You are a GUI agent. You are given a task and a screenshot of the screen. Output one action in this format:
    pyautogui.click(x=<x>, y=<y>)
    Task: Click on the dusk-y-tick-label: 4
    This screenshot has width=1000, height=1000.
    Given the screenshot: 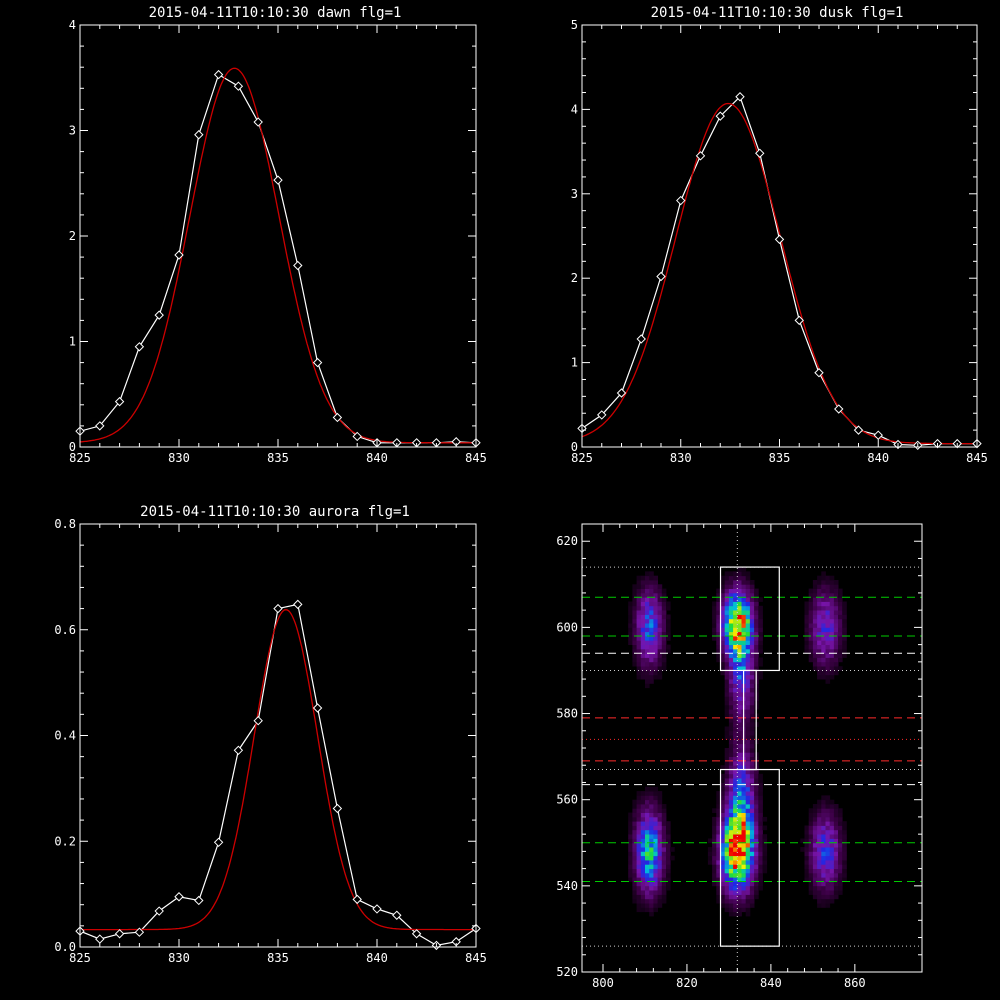 What is the action you would take?
    pyautogui.click(x=574, y=109)
    